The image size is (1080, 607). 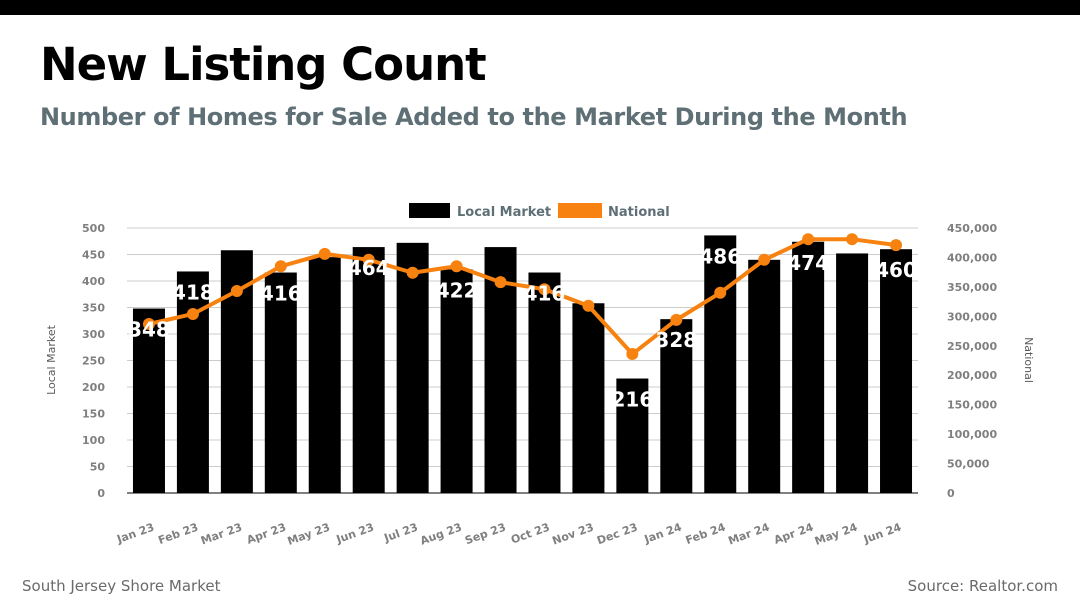 What do you see at coordinates (982, 586) in the screenshot?
I see `source-note: Source: Realtor.com` at bounding box center [982, 586].